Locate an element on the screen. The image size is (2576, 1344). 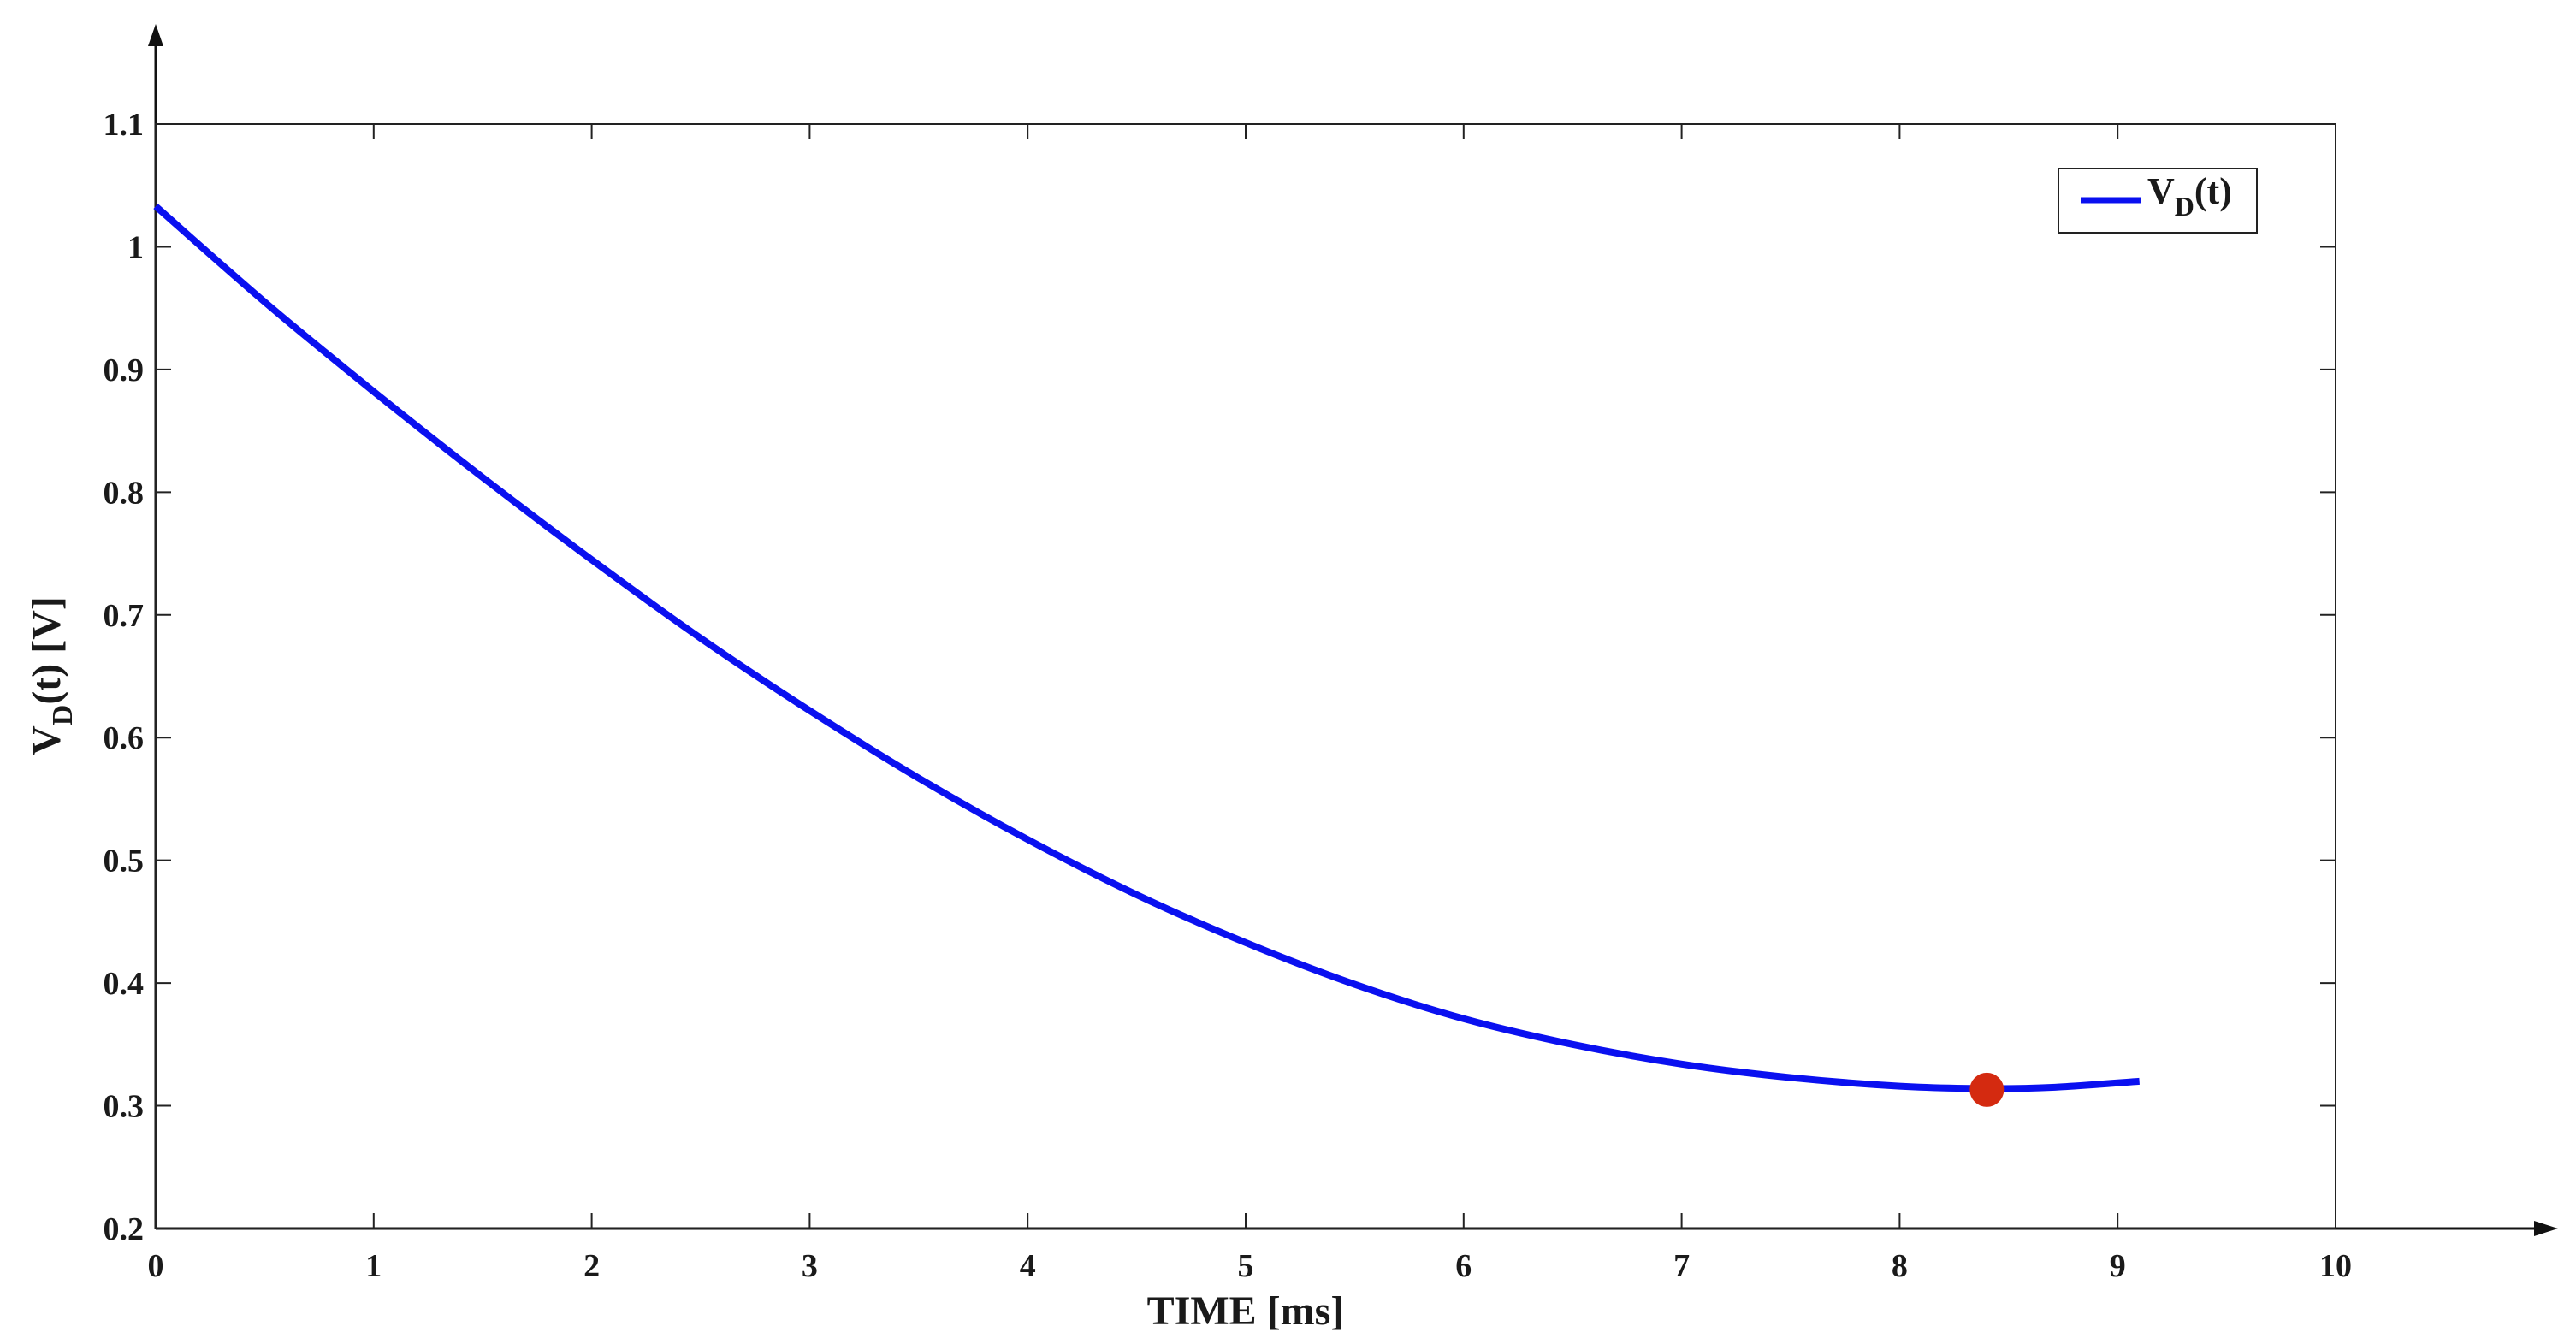
x-tick-label: 1 is located at coordinates (373, 1266).